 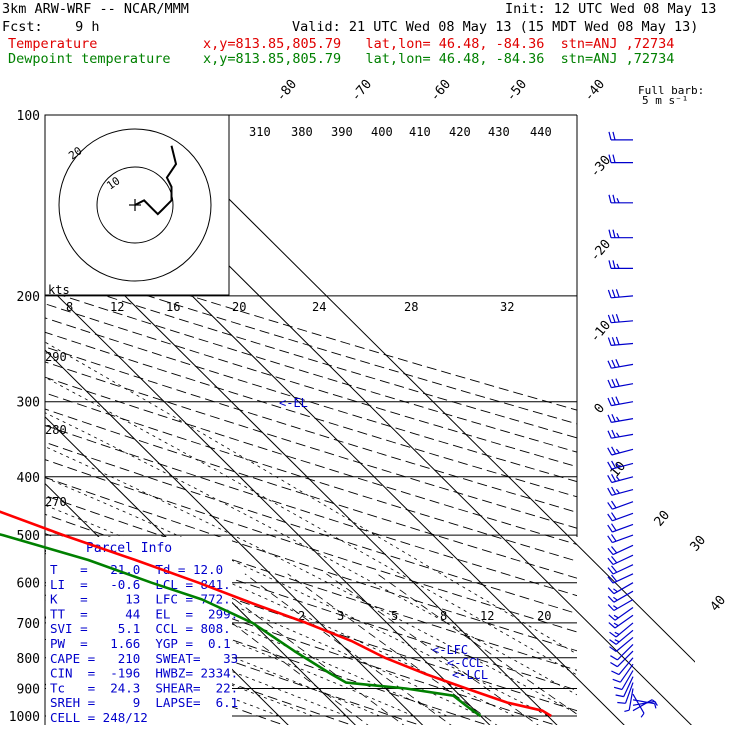 What do you see at coordinates (140, 643) in the screenshot?
I see `parcel-info-row: PW = 1.66 YGP = 0.1` at bounding box center [140, 643].